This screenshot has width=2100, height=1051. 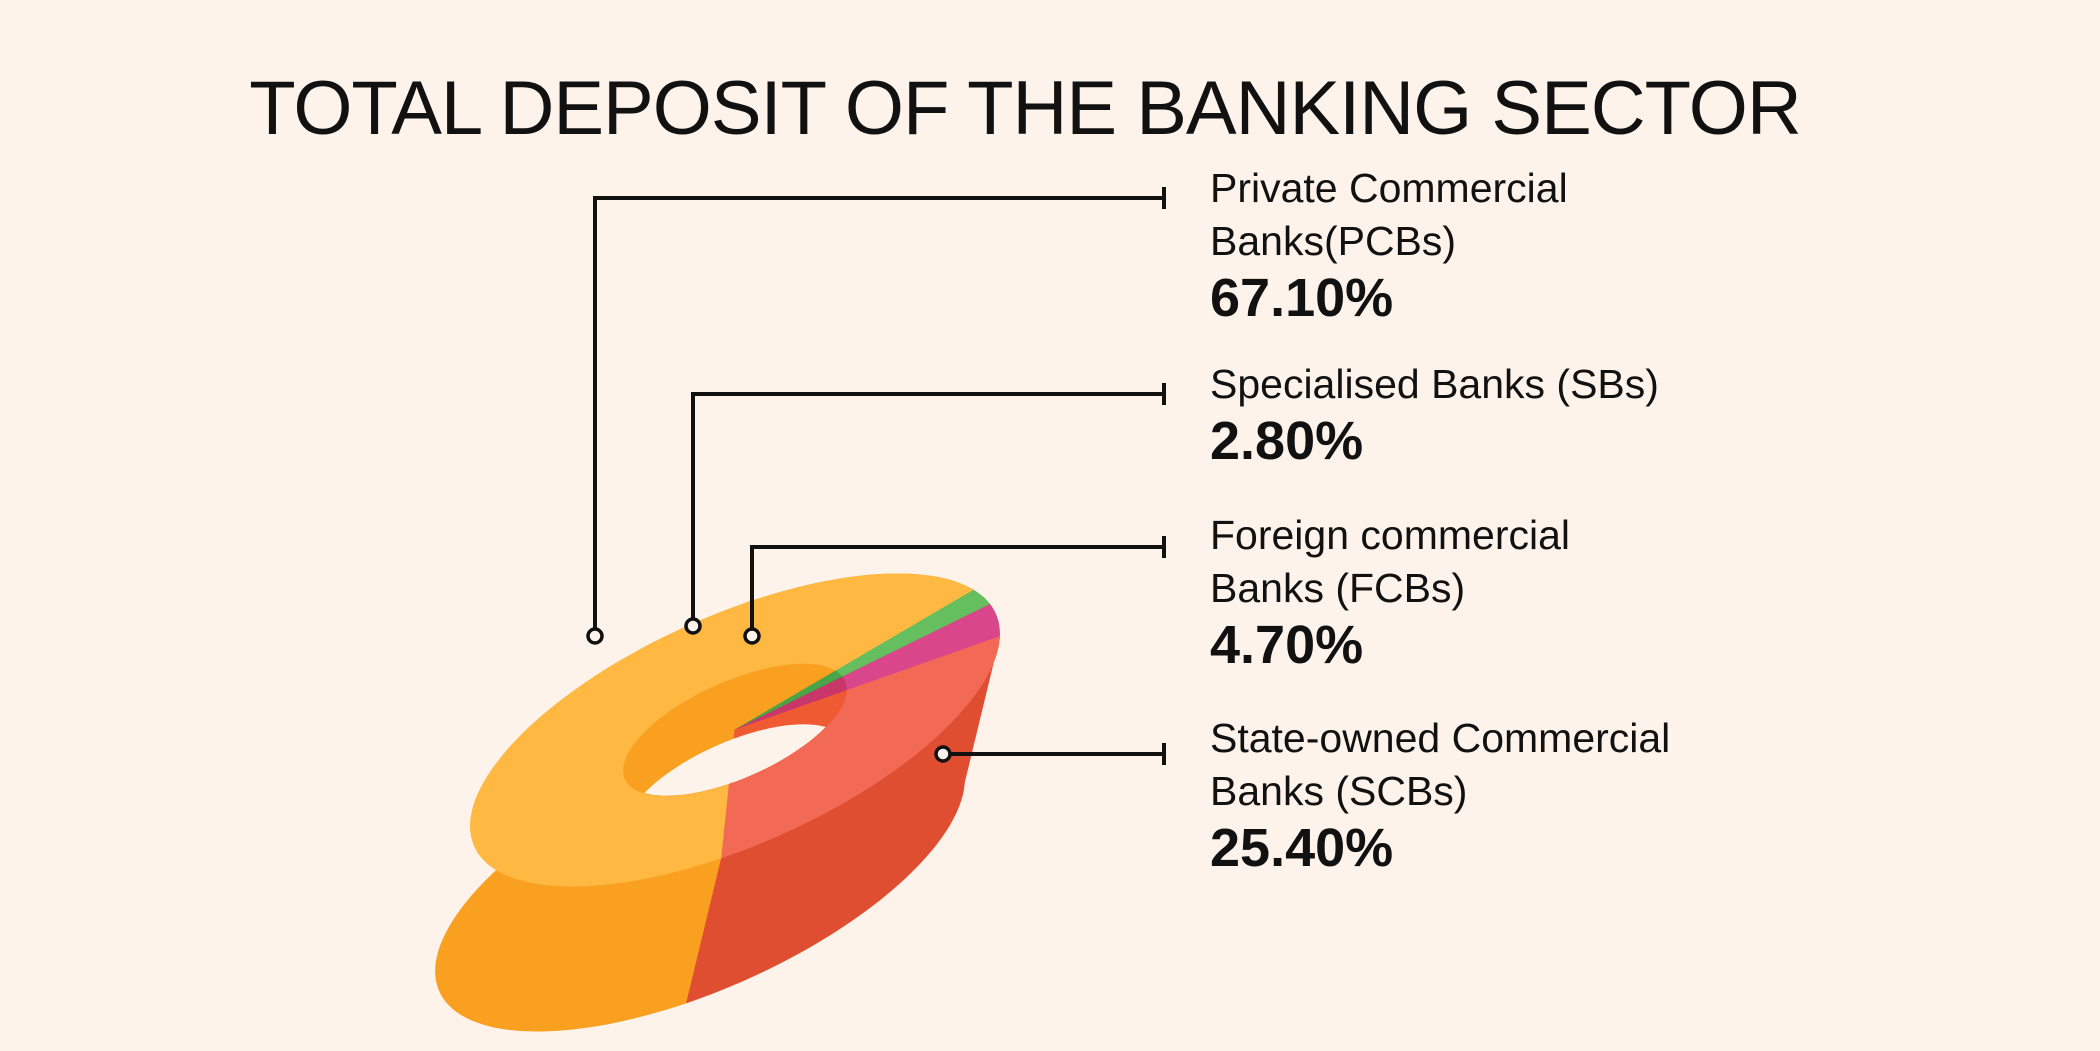 I want to click on legend-label-pcb-line2: Banks(PCBs), so click(x=1333, y=241).